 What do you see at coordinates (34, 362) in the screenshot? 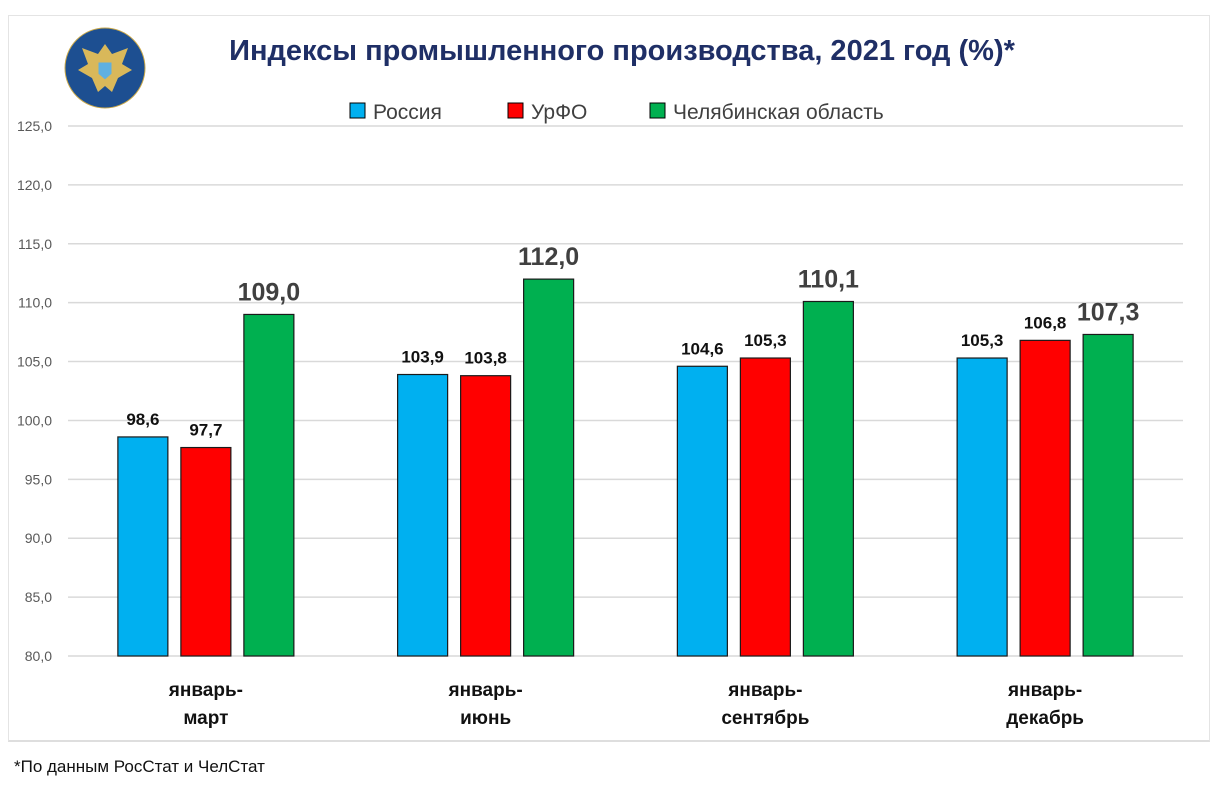
I see `y-tick-label: 105,0` at bounding box center [34, 362].